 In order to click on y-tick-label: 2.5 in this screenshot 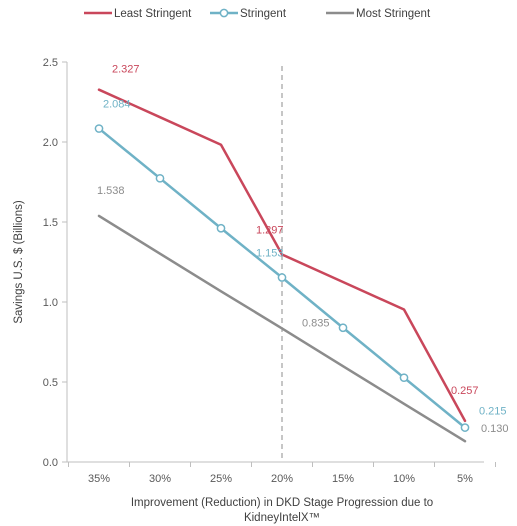, I will do `click(50, 63)`.